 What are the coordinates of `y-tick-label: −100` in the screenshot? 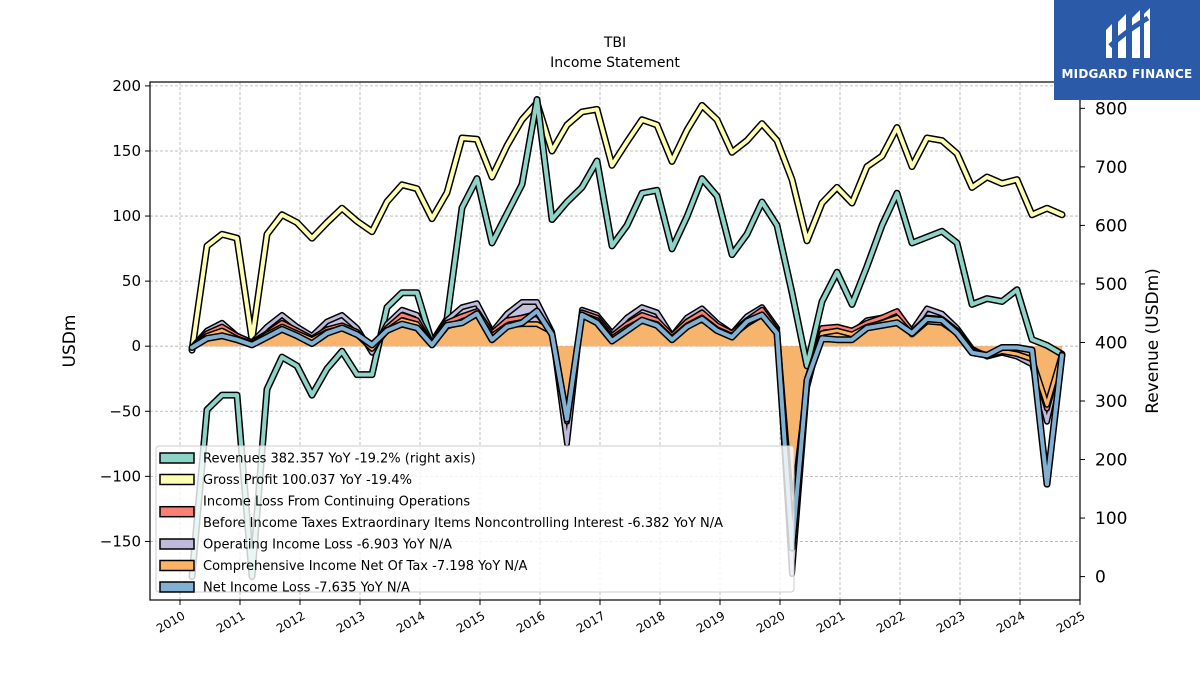 It's located at (120, 476).